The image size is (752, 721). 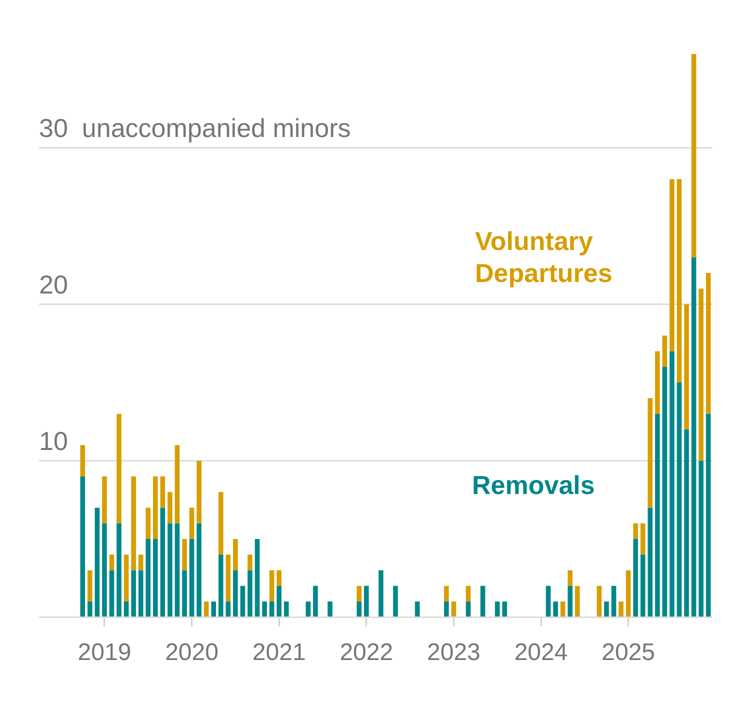 What do you see at coordinates (53, 441) in the screenshot?
I see `y-tick-label: 10` at bounding box center [53, 441].